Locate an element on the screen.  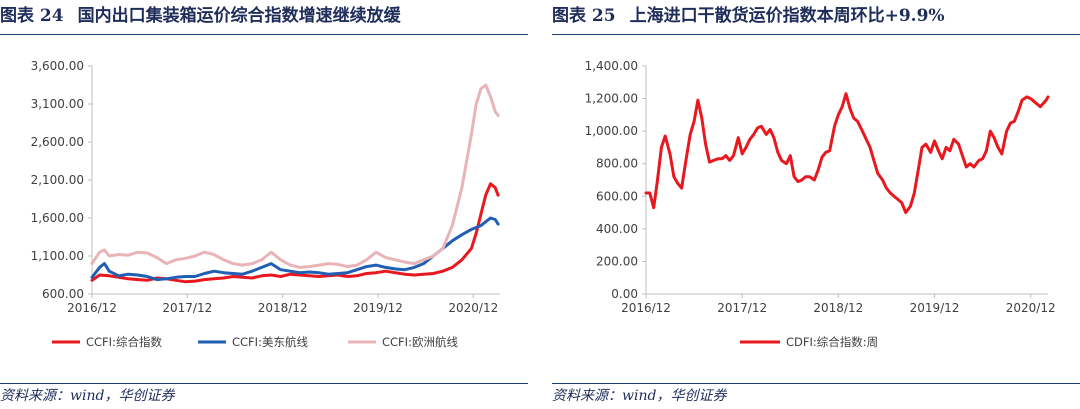
figure-title-text: 上海进口干散货运价指数本周环比+9.9% is located at coordinates (787, 16).